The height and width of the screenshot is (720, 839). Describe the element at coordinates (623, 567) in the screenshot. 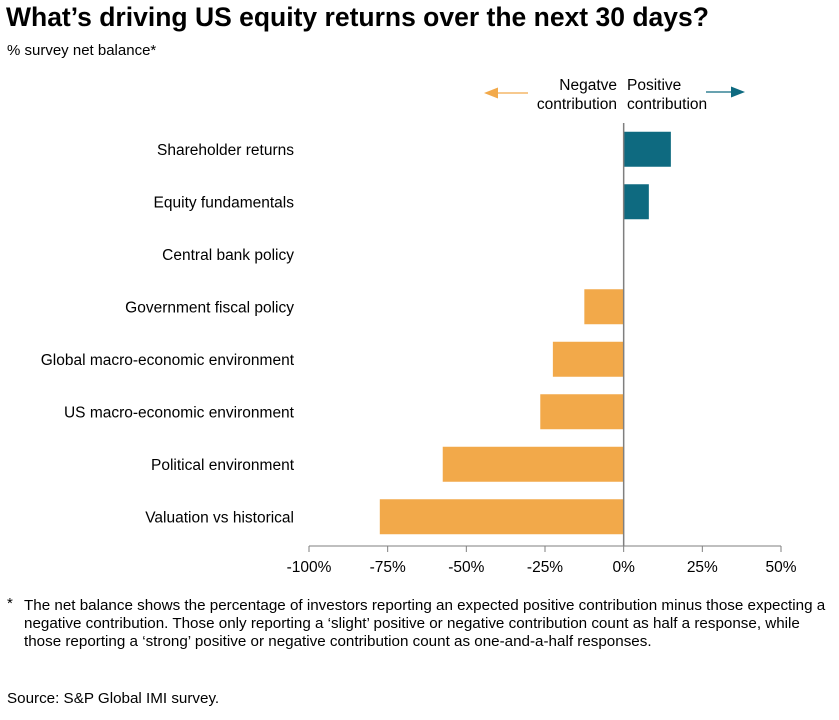

I see `x-tick-label: 0%` at that location.